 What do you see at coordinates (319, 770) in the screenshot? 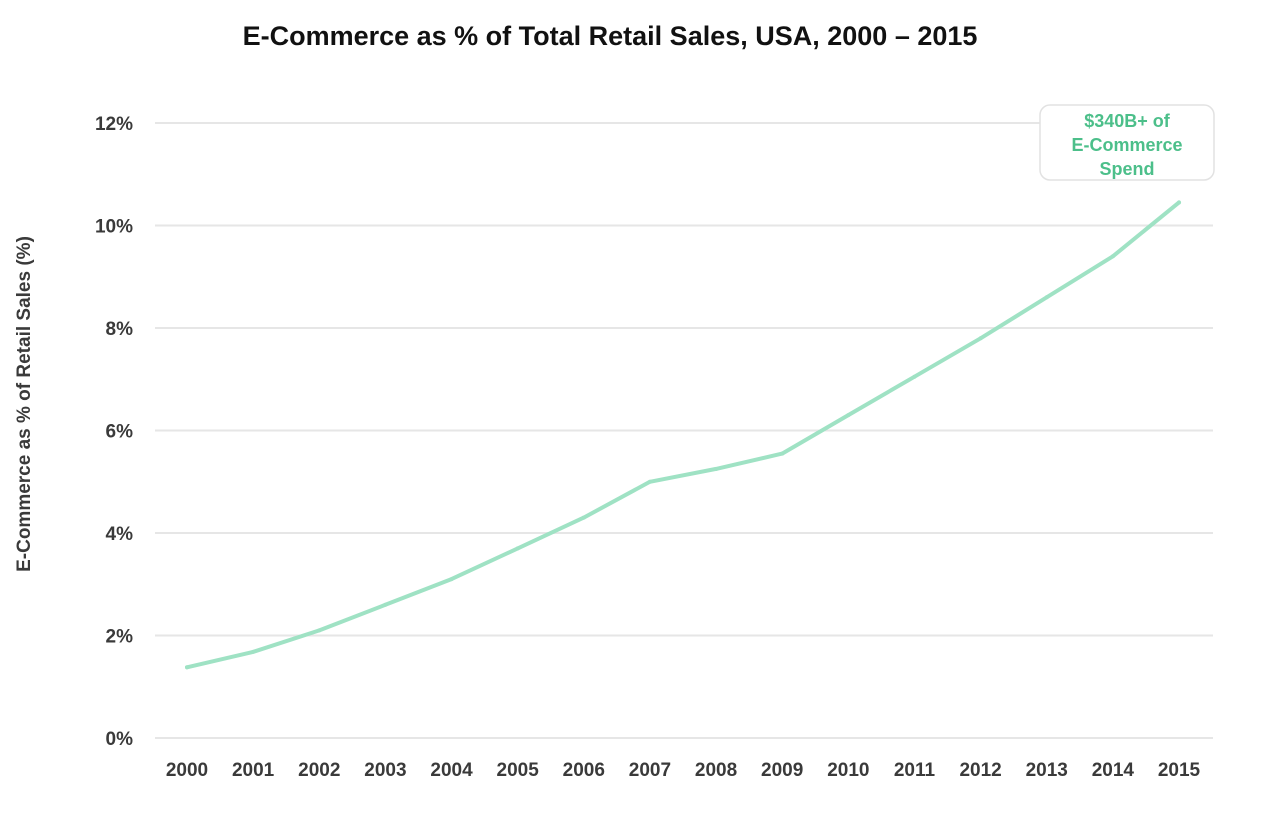
I see `x-tick-label: 2002` at bounding box center [319, 770].